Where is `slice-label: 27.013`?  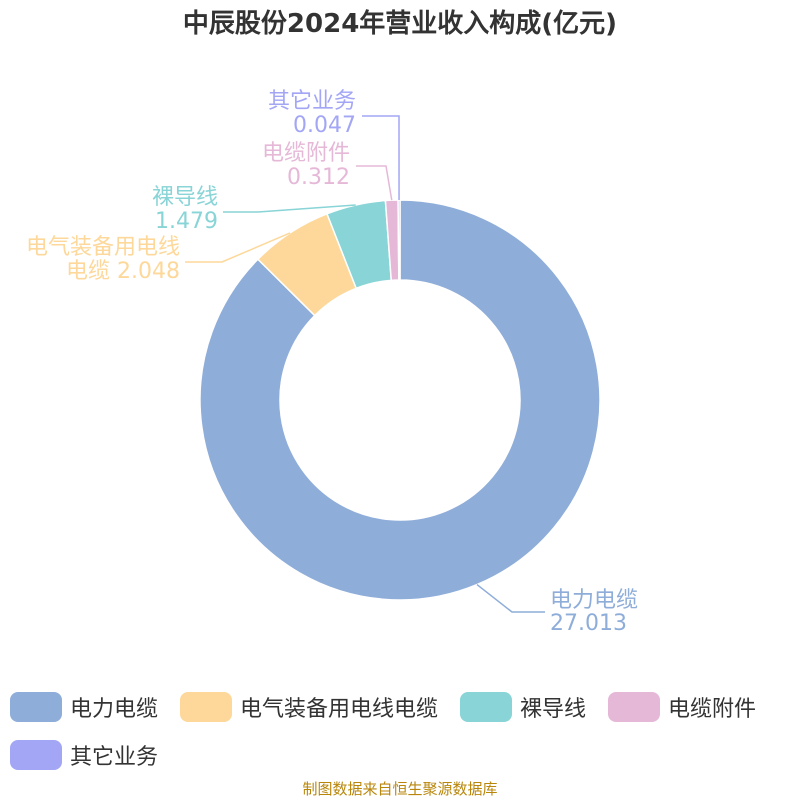 slice-label: 27.013 is located at coordinates (588, 623).